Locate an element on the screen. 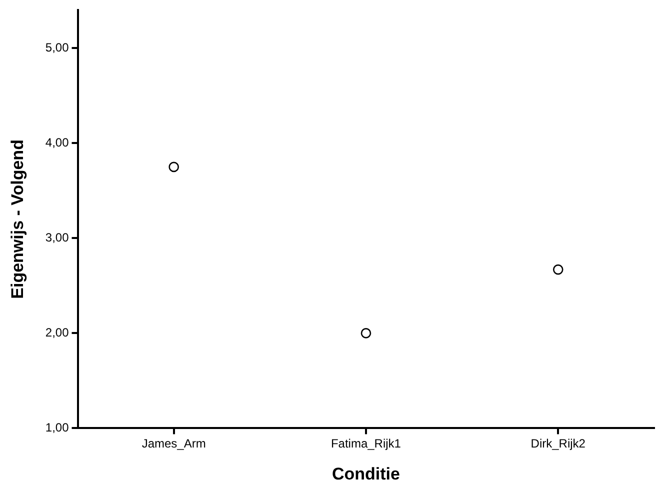 This screenshot has height=493, width=660. y-tick-label: 4,00 is located at coordinates (57, 143).